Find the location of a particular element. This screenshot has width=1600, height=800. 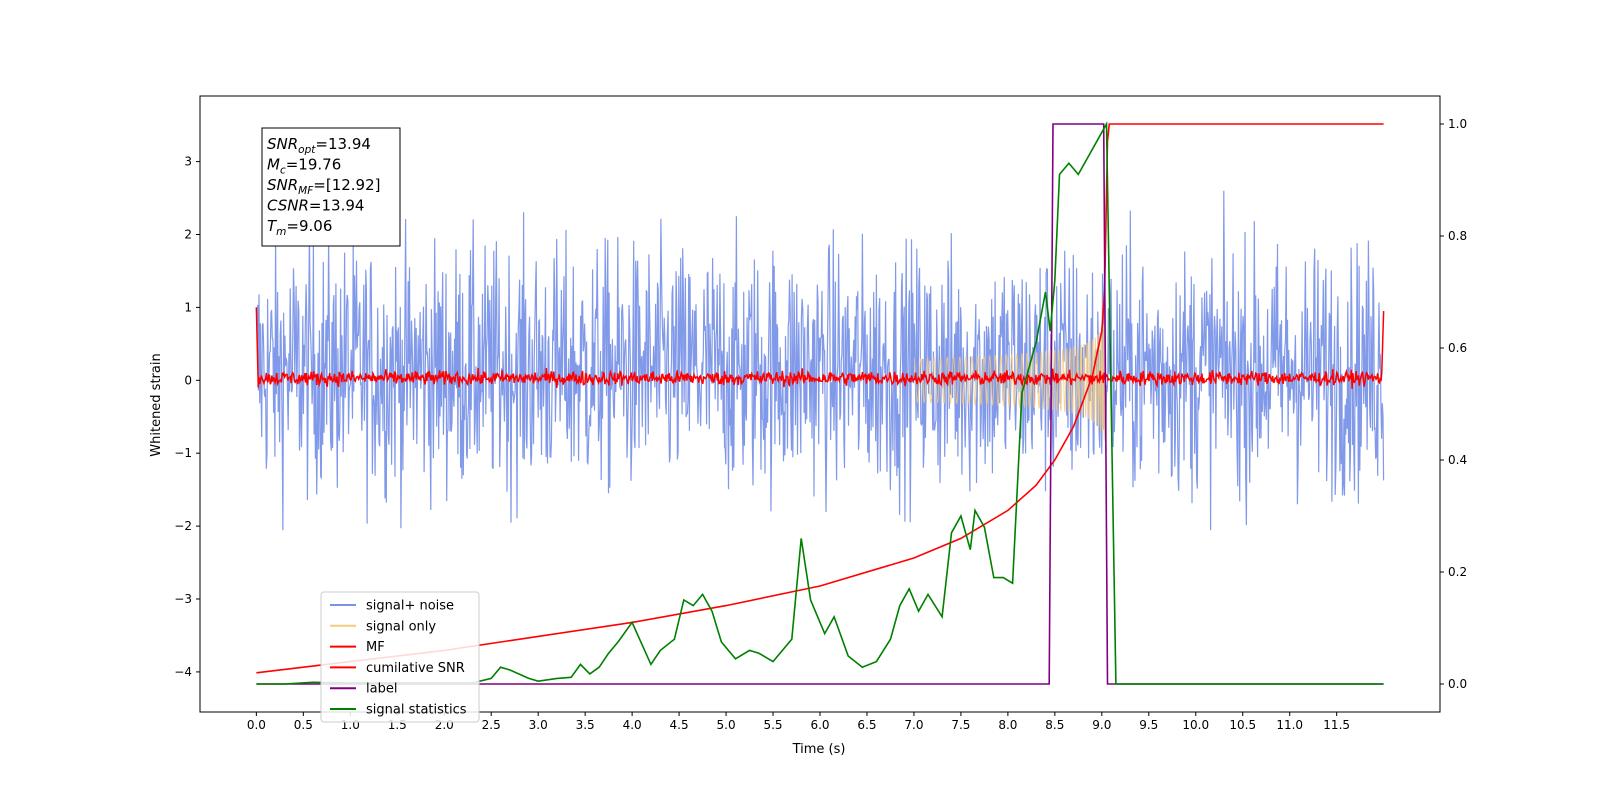

x-tick-label: 7.5 is located at coordinates (960, 725).